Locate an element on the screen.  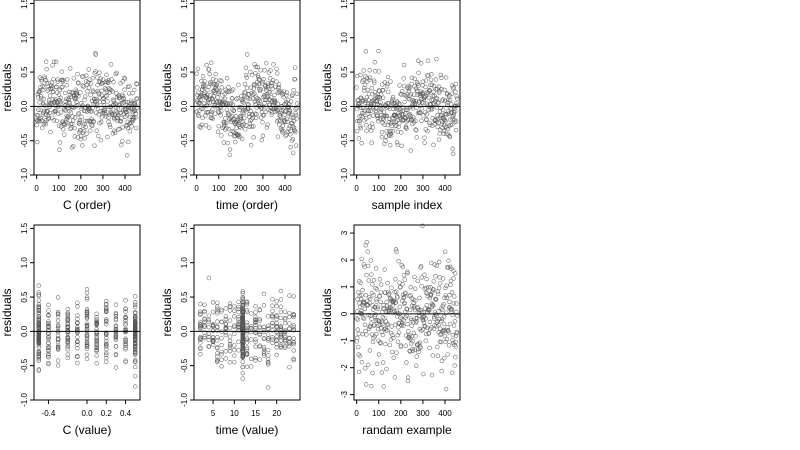
y-axis-label: residuals is located at coordinates (167, 312).